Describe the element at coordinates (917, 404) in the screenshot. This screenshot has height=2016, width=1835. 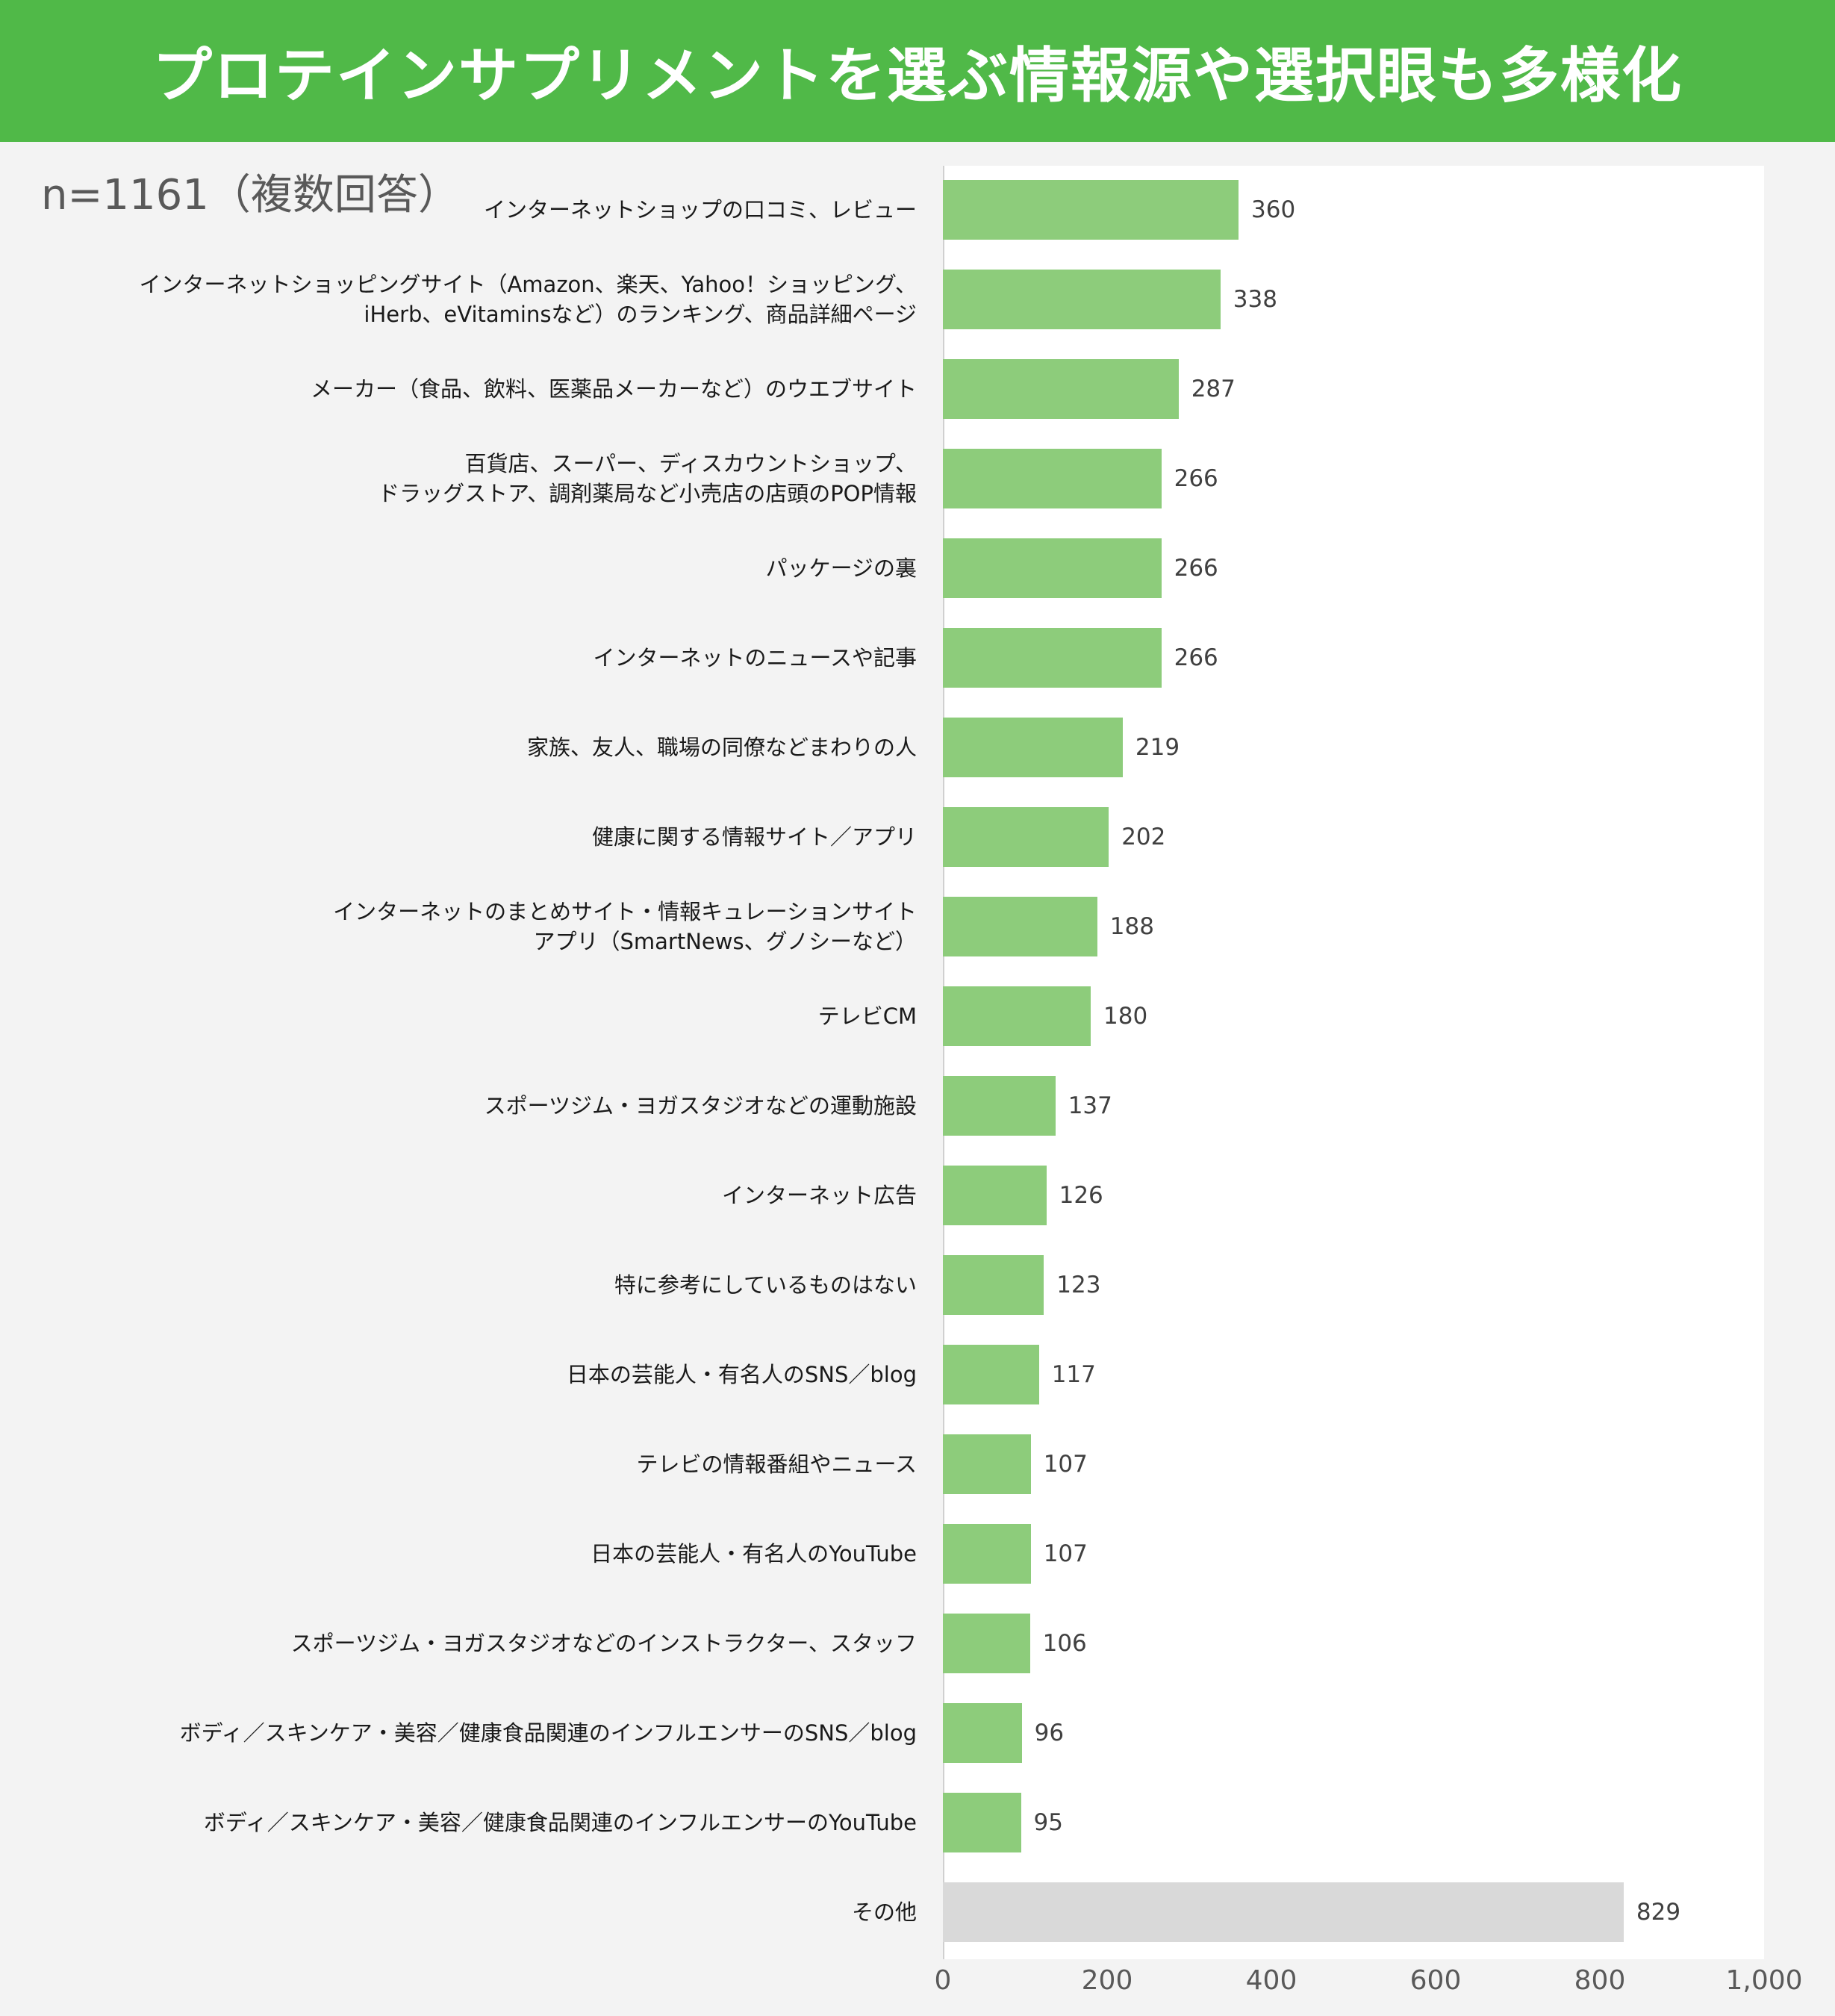
I see `bar-row: メーカー（食品、飲料、医薬品メーカーなど）のウエブサイト 287` at that location.